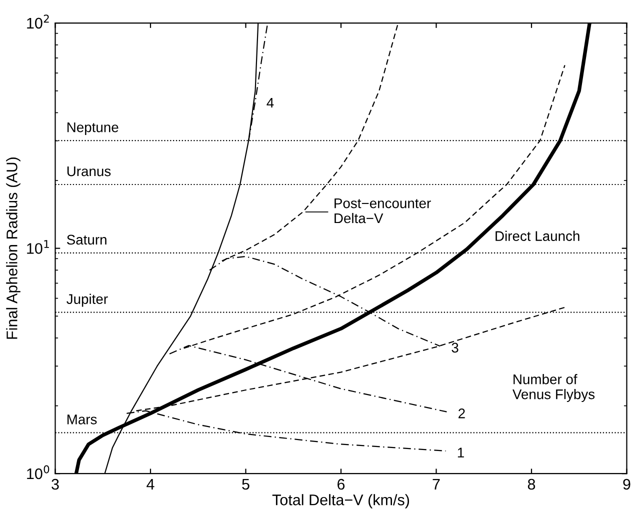 The image size is (635, 512). Describe the element at coordinates (382, 211) in the screenshot. I see `annotation: Post−encounter Delta−V` at that location.